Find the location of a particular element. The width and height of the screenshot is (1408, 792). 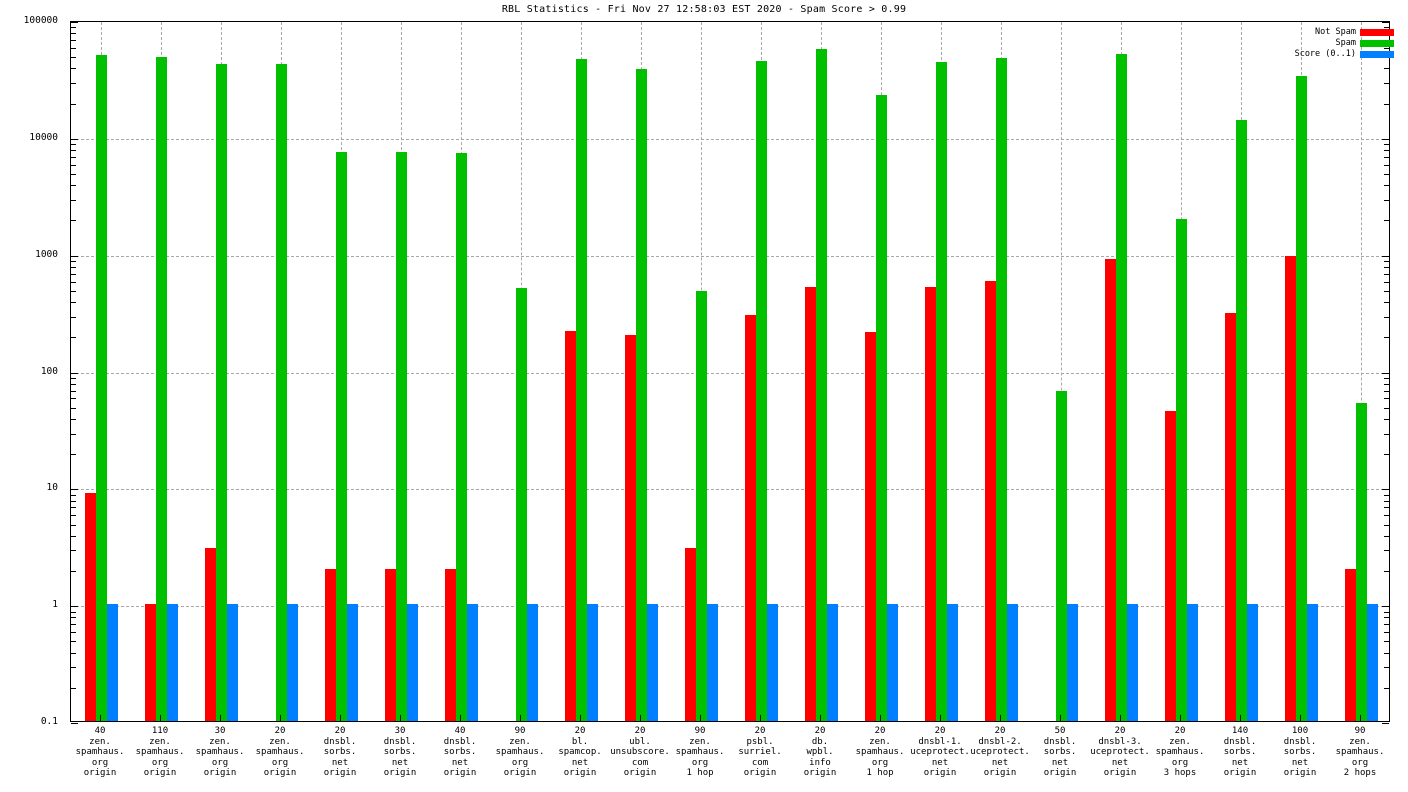

x-axis-label-line: zen. is located at coordinates (1180, 741).